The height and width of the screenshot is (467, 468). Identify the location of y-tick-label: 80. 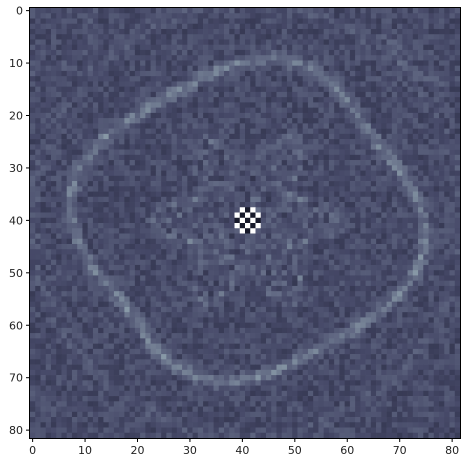
(16, 430).